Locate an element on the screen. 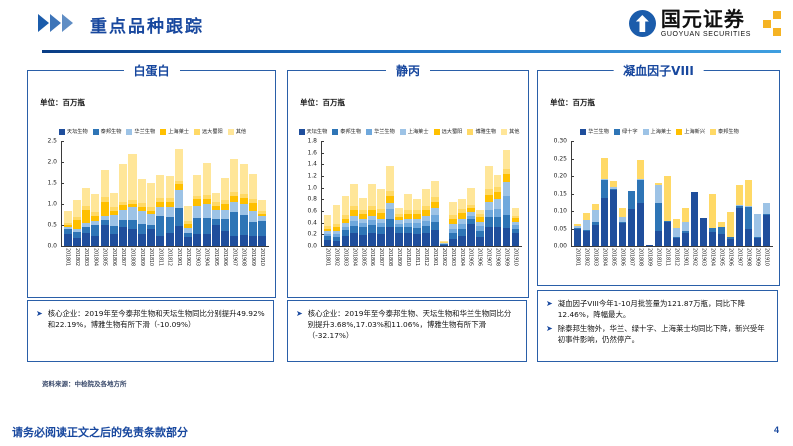 The image size is (793, 446). y-axis-tick-label: 0.2 is located at coordinates (312, 234).